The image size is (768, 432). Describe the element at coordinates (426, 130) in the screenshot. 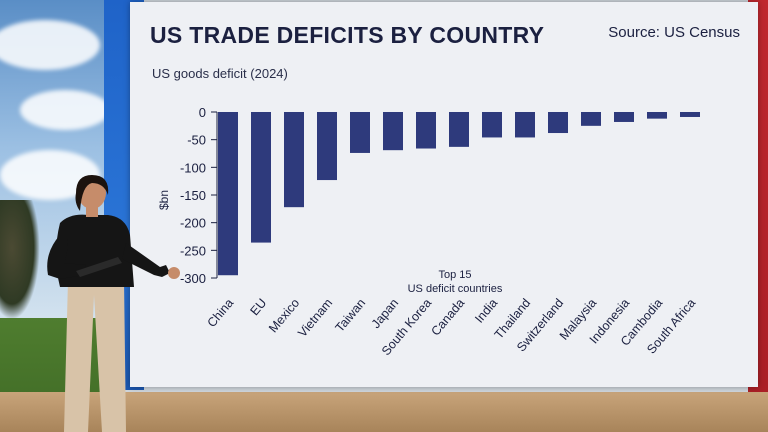

I see `bar-south-korea` at that location.